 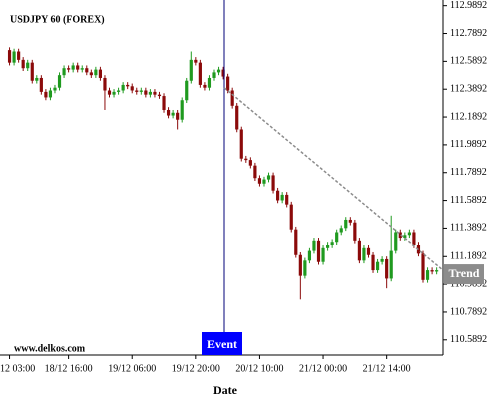 What do you see at coordinates (323, 368) in the screenshot?
I see `x-tick-label: 21/12 00:00` at bounding box center [323, 368].